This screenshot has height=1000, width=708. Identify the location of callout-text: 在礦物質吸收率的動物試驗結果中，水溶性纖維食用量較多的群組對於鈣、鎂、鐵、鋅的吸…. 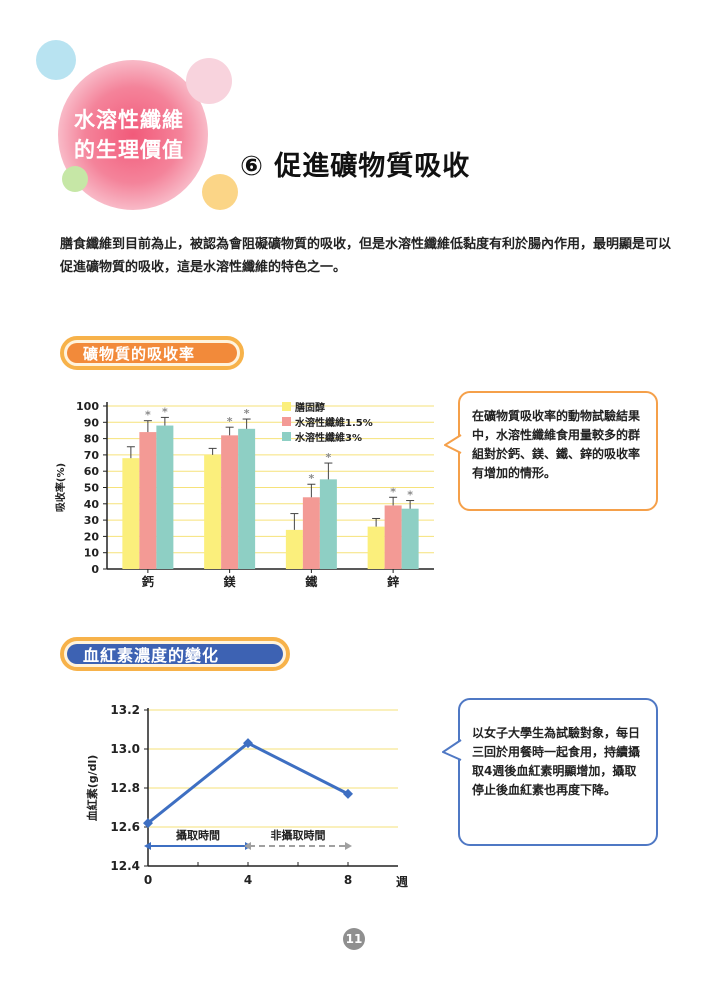
(556, 444).